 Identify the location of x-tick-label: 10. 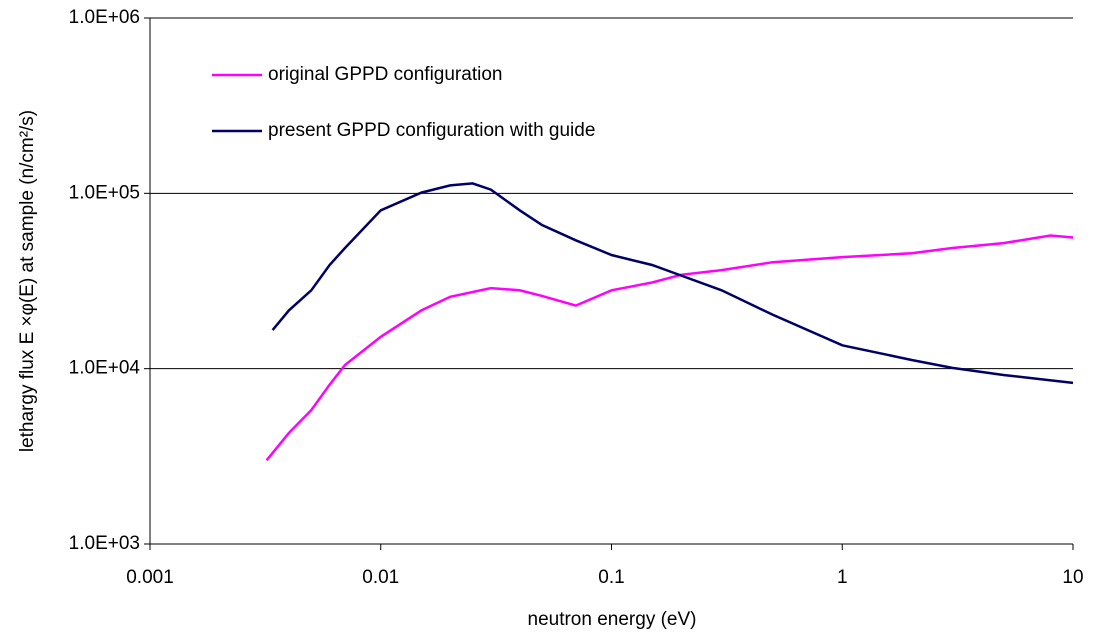
(1072, 577).